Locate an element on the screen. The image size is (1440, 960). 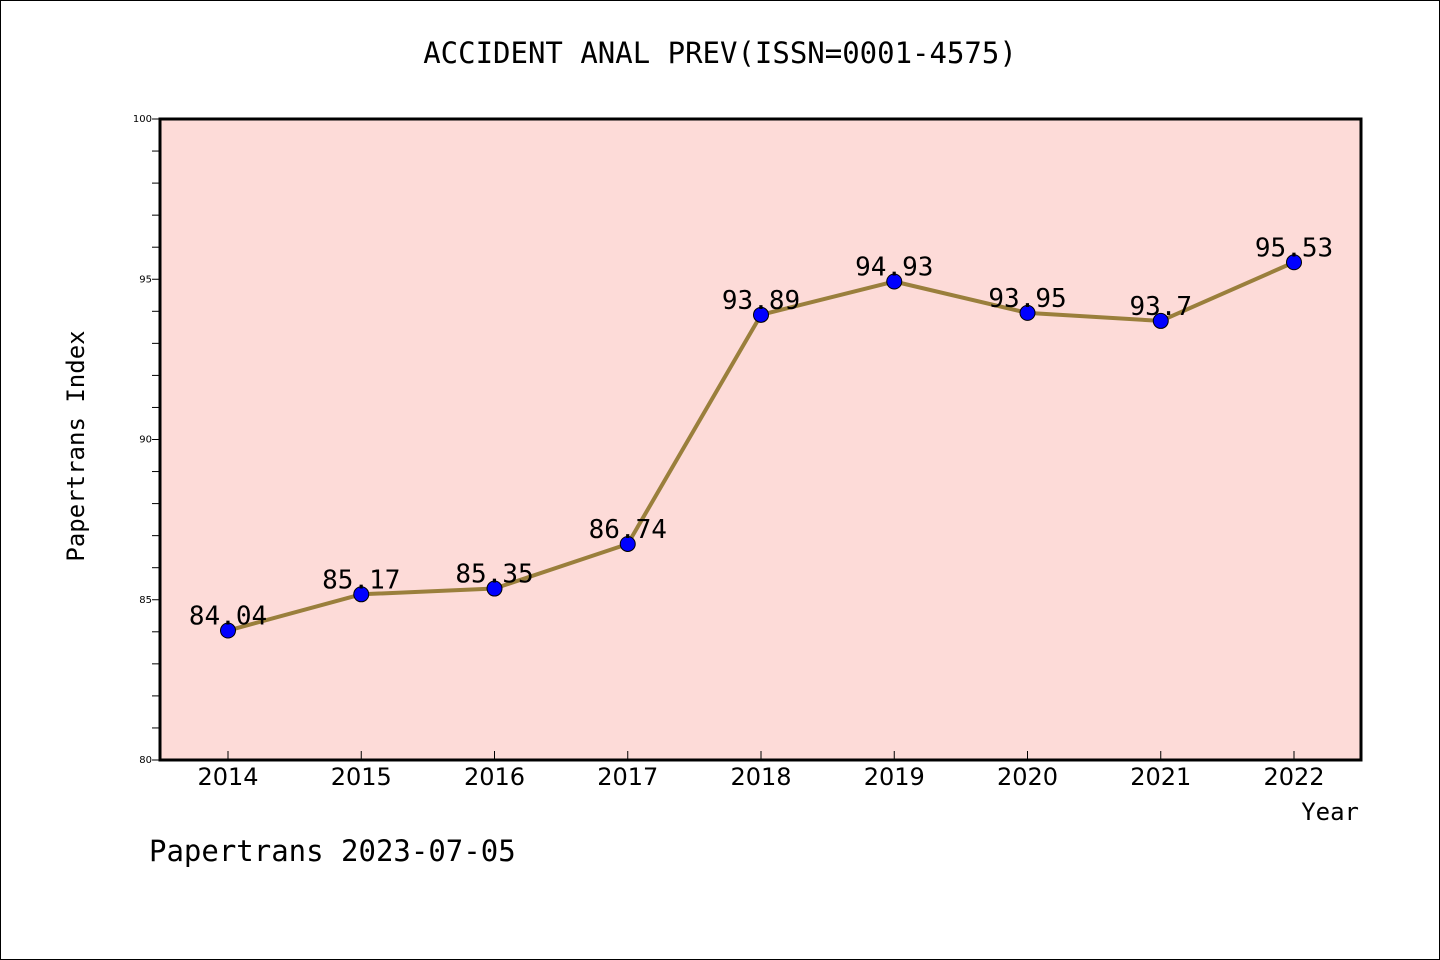
x-tick-label: 2015 is located at coordinates (361, 777).